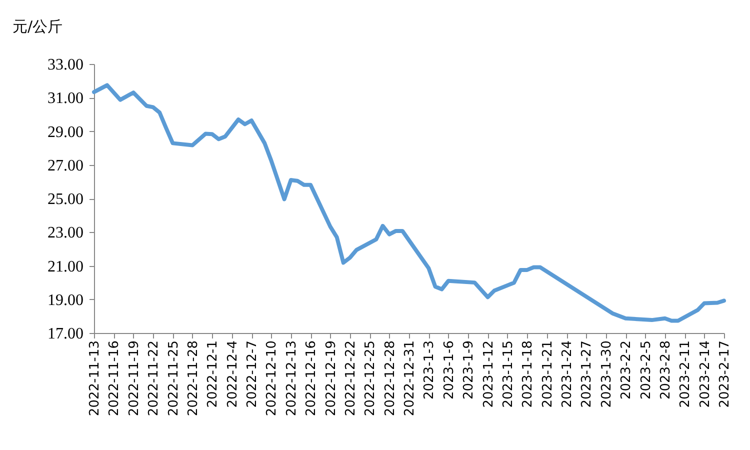 The image size is (750, 450). I want to click on x-tick-label: 2022-12-25, so click(370, 378).